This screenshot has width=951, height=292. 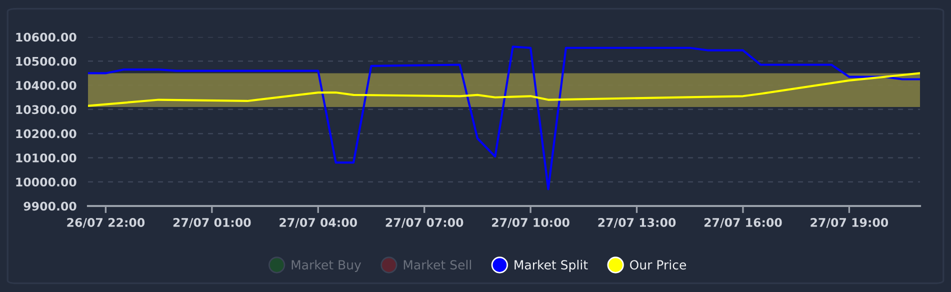 What do you see at coordinates (46, 37) in the screenshot?
I see `y-tick-label: 10600.00` at bounding box center [46, 37].